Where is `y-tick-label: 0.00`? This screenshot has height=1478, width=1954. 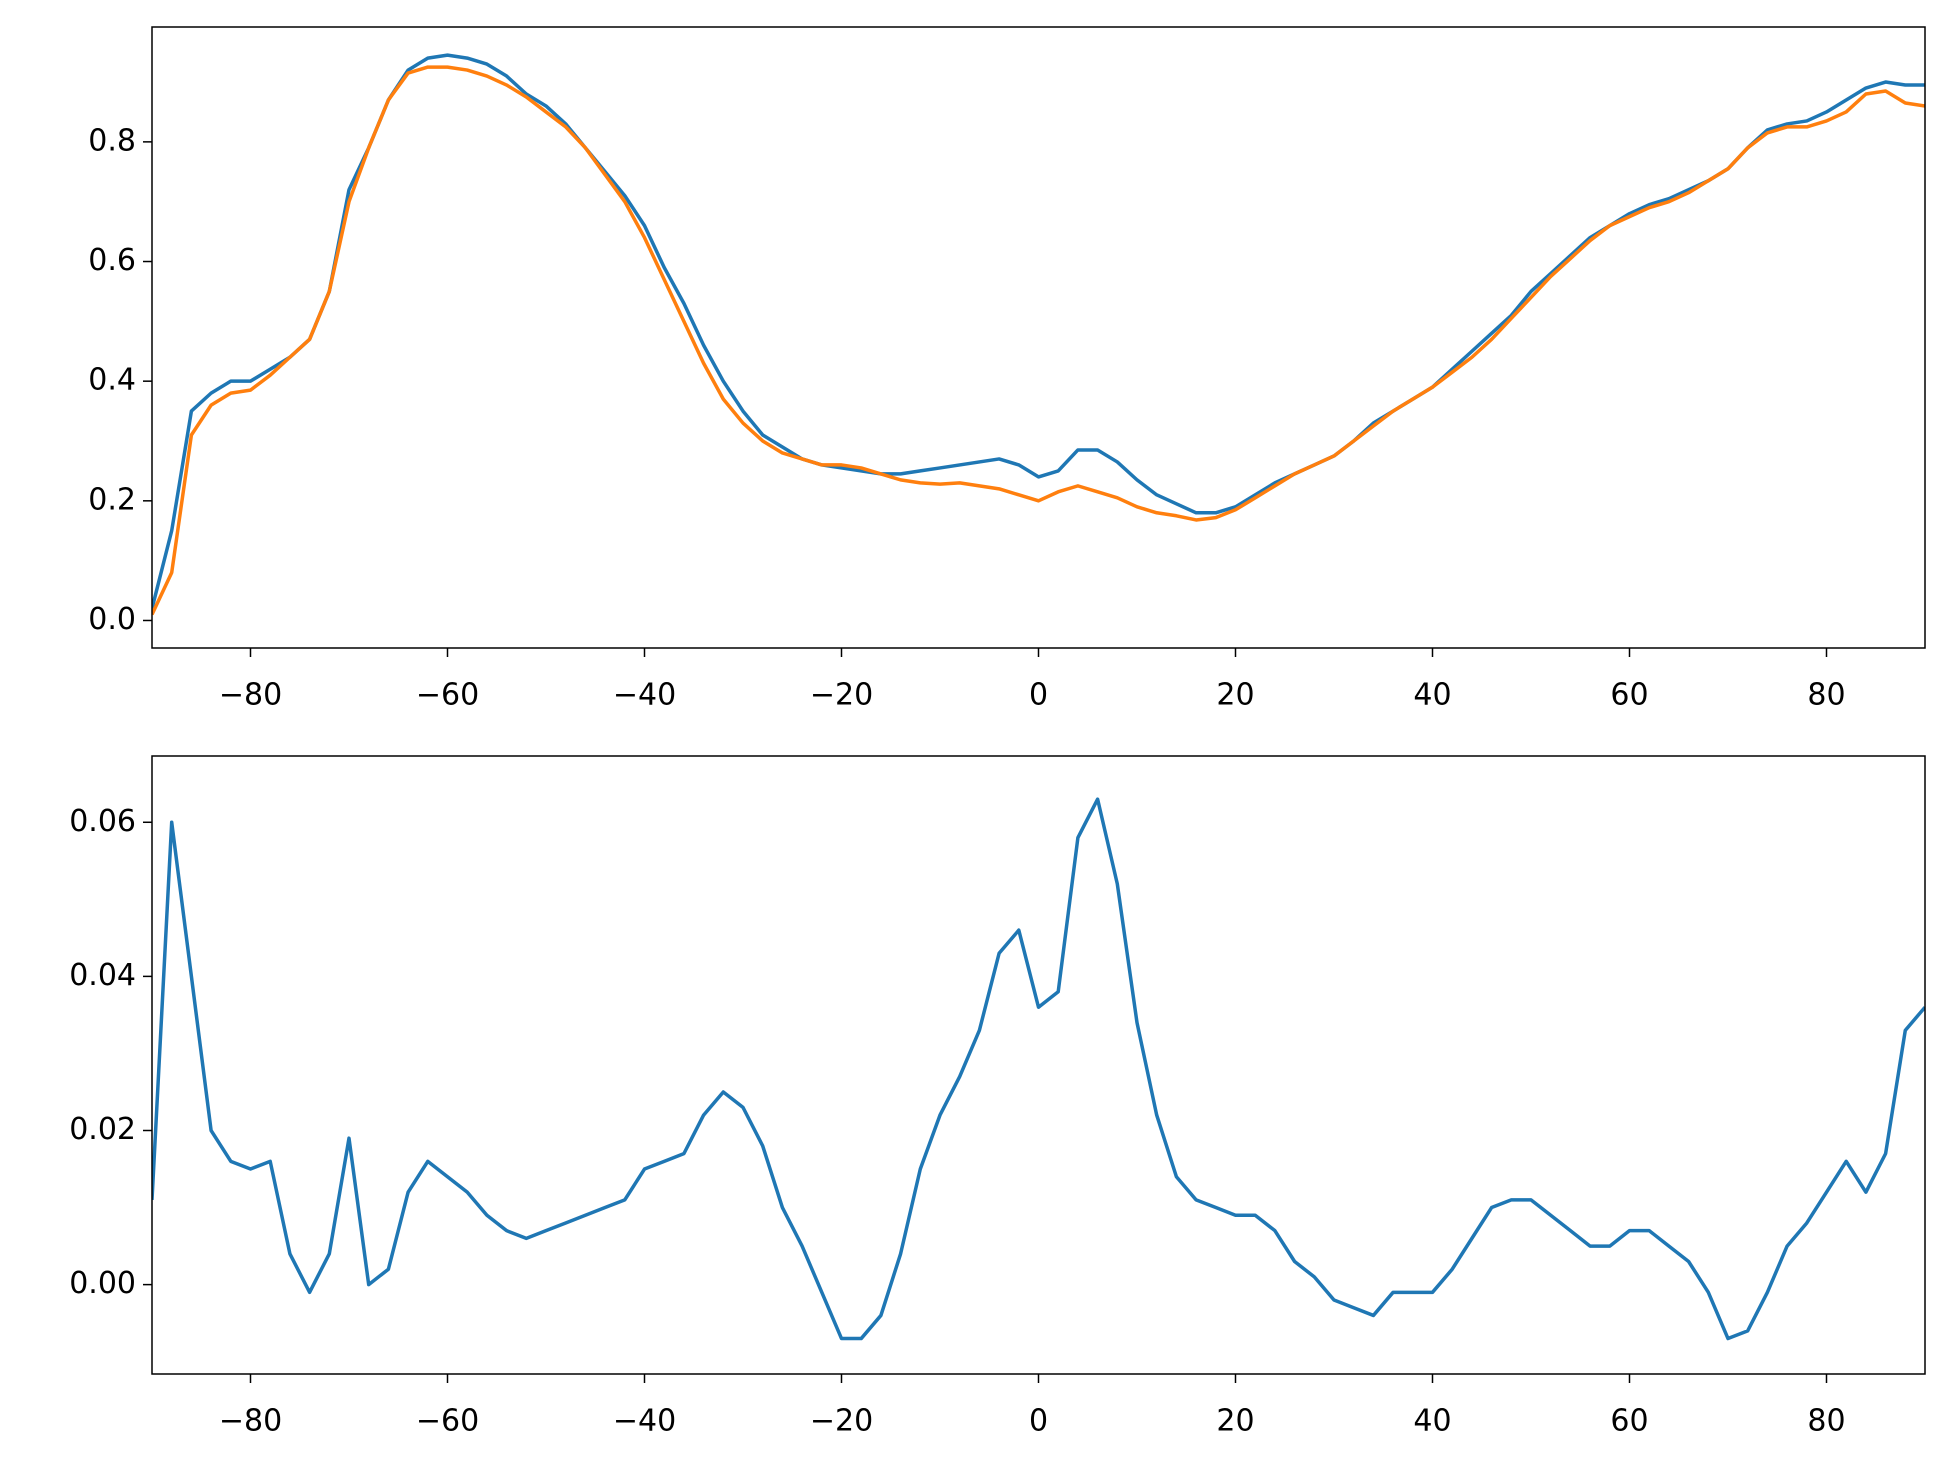 y-tick-label: 0.00 is located at coordinates (102, 1283).